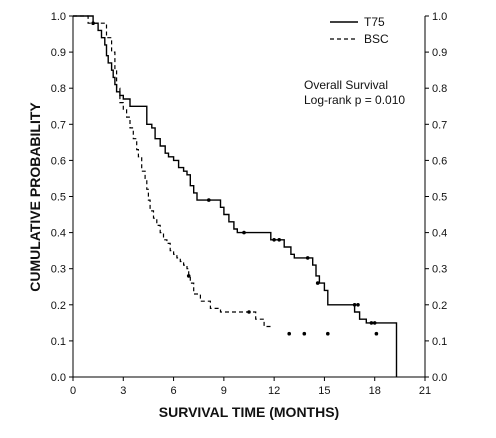 The height and width of the screenshot is (438, 496). Describe the element at coordinates (439, 234) in the screenshot. I see `y-tick-label-right: 0.4` at that location.